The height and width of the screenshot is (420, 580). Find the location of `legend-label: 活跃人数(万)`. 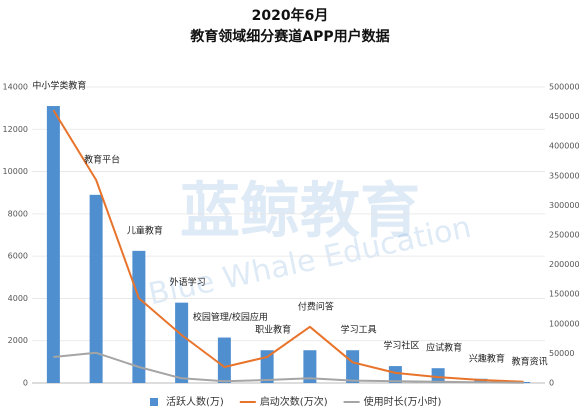

legend-label: 活跃人数(万) is located at coordinates (195, 401).